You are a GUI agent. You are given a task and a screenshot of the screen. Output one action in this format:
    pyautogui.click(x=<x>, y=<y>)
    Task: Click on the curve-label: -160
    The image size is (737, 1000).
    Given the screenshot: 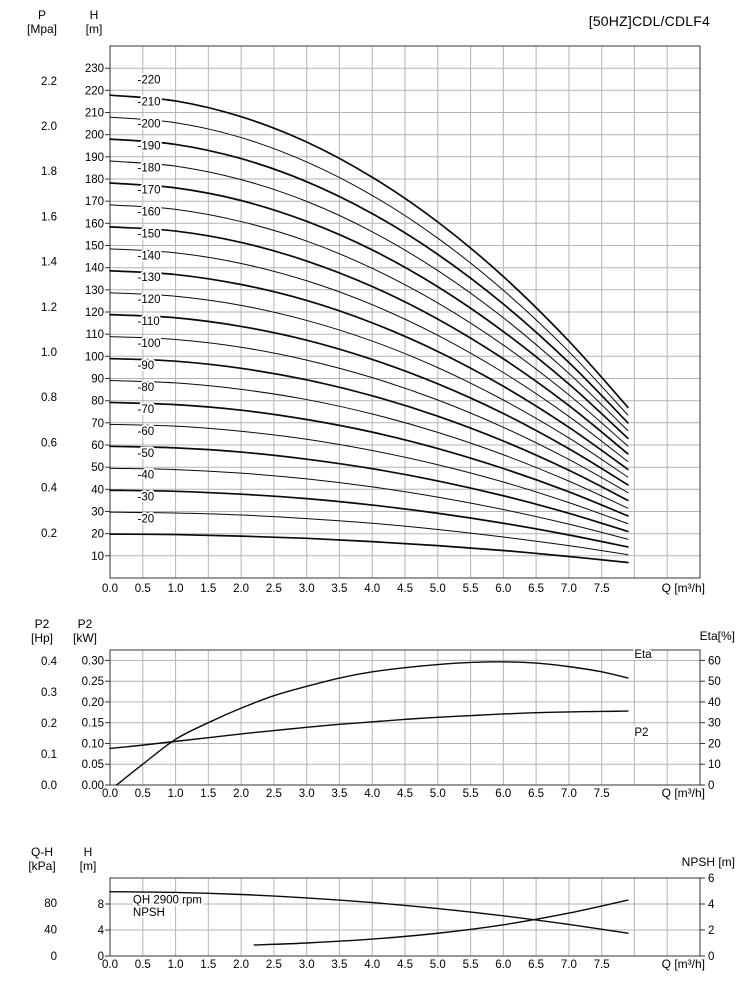 What is the action you would take?
    pyautogui.click(x=149, y=212)
    